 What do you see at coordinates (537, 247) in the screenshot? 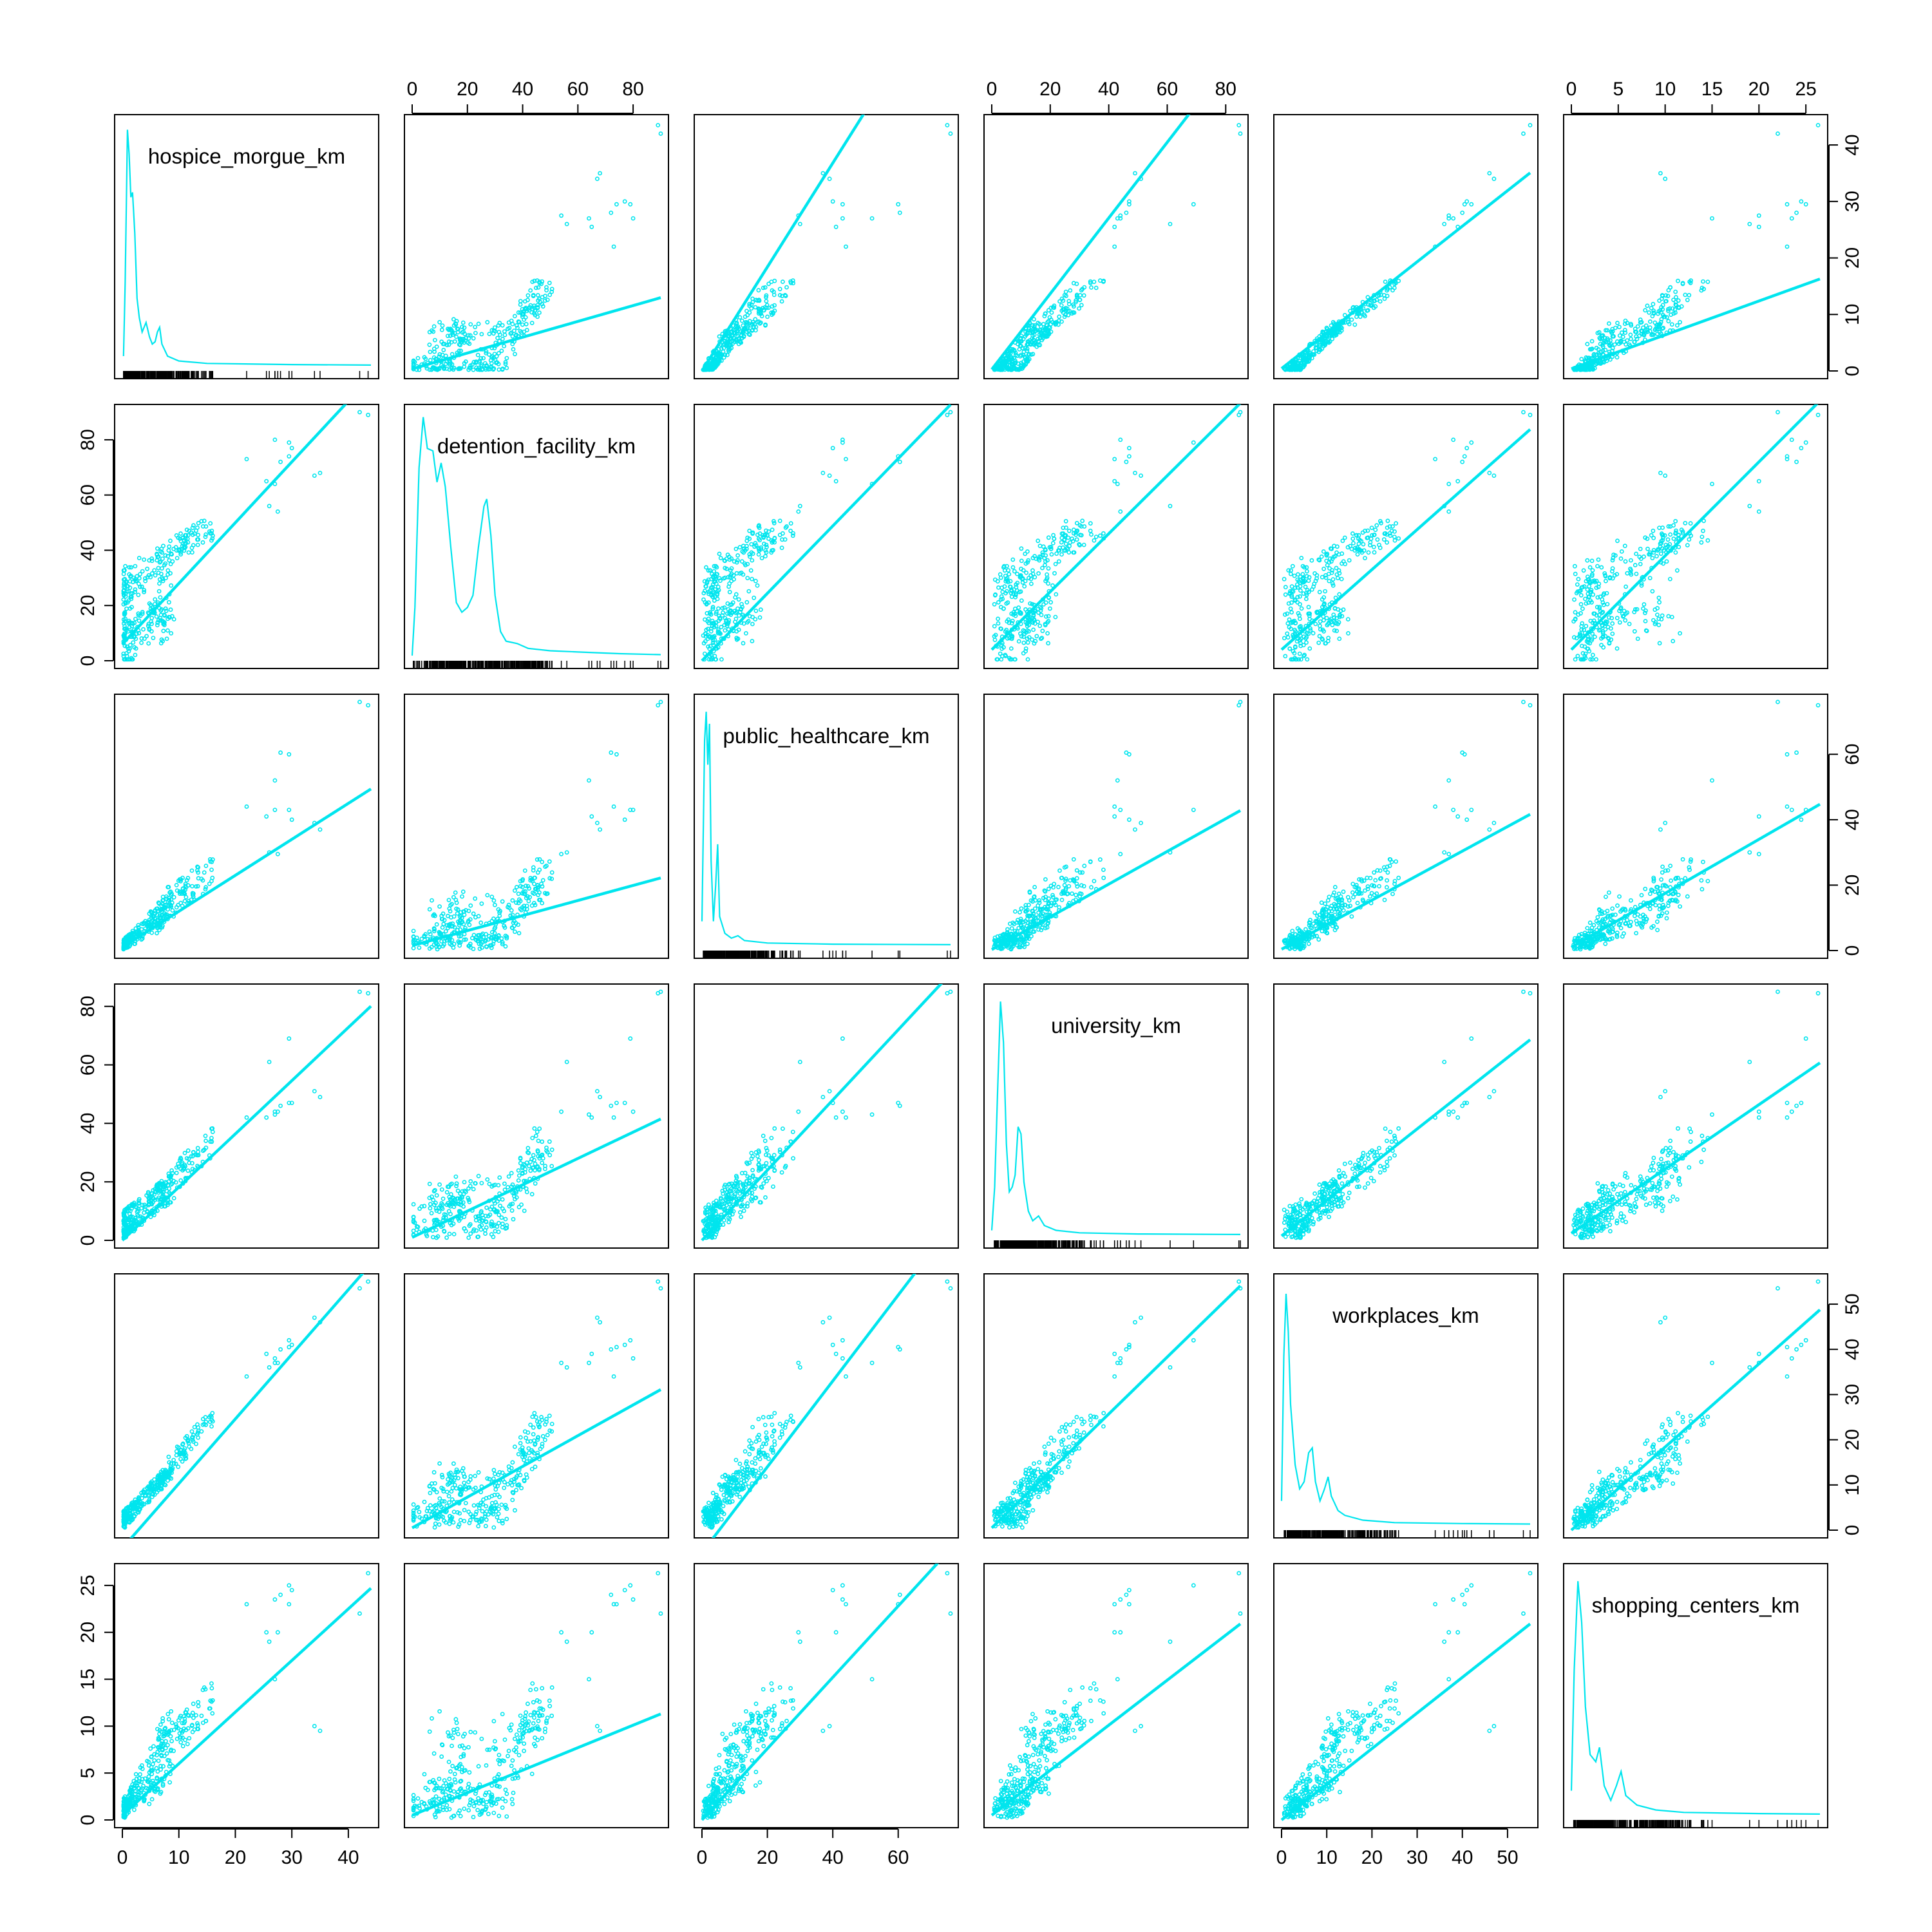
I see `panel-border` at bounding box center [537, 247].